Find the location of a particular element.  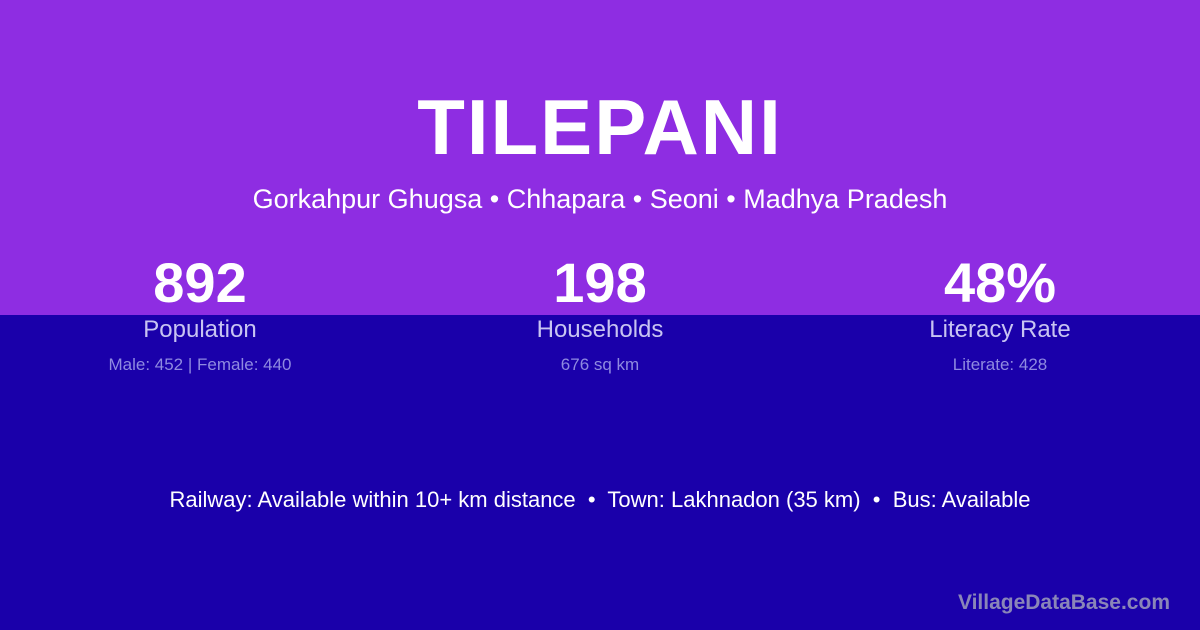

stat-value: 892 is located at coordinates (200, 282).